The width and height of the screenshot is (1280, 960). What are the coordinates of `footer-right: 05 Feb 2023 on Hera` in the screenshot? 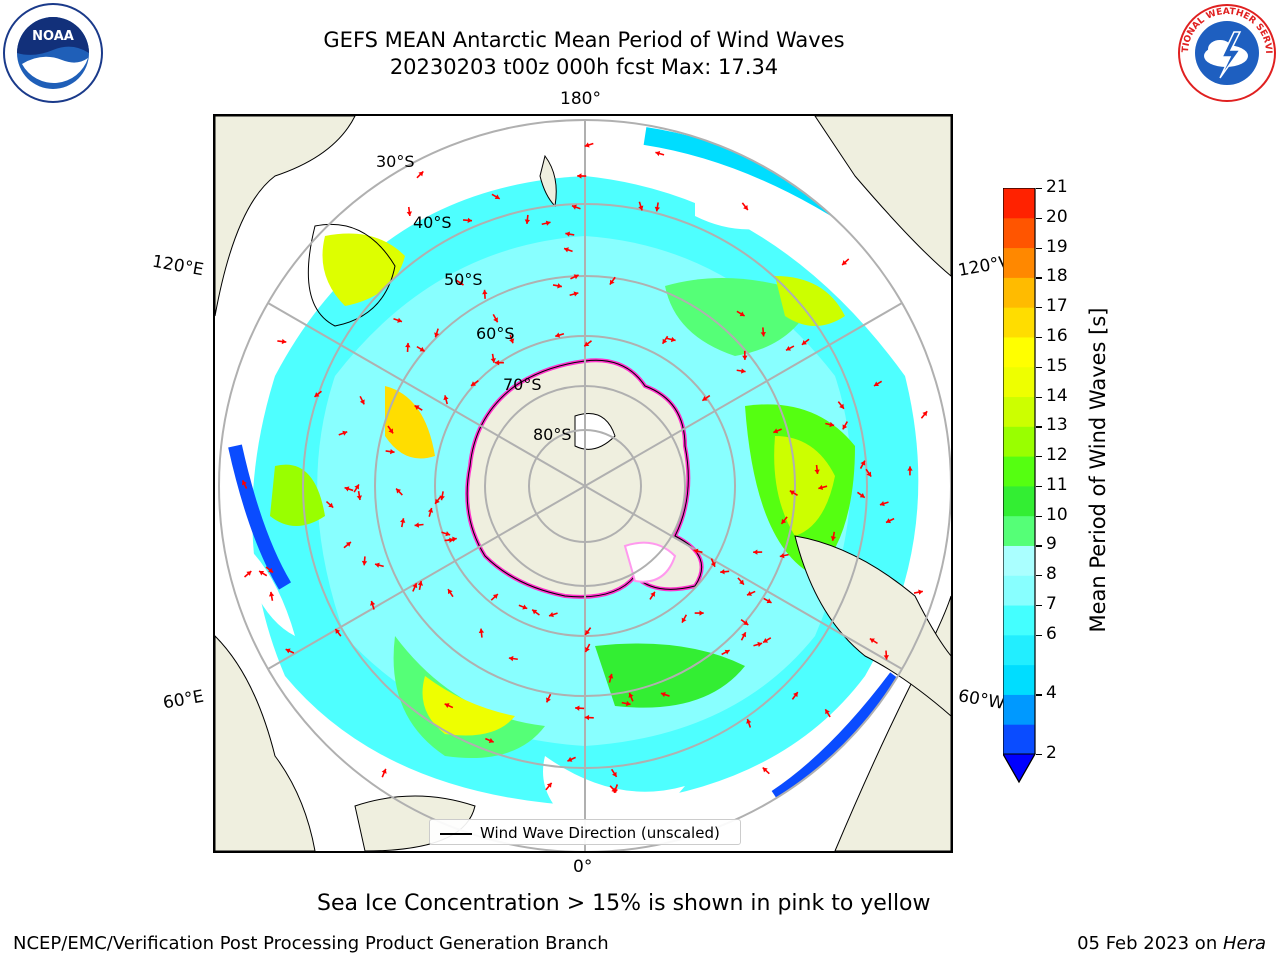 It's located at (1171, 943).